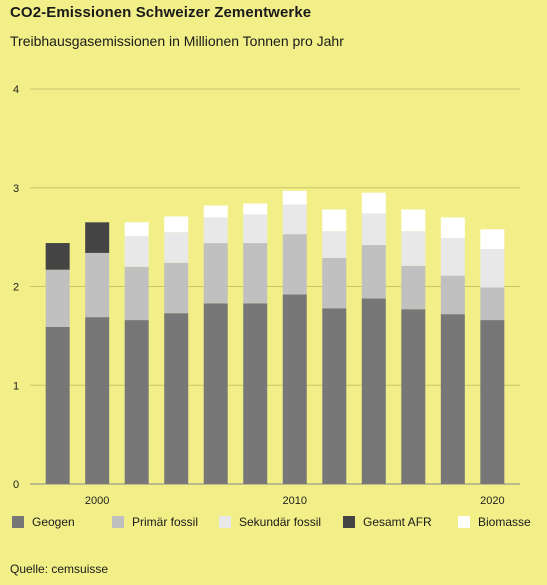  Describe the element at coordinates (16, 386) in the screenshot. I see `y-tick-label: 1` at that location.